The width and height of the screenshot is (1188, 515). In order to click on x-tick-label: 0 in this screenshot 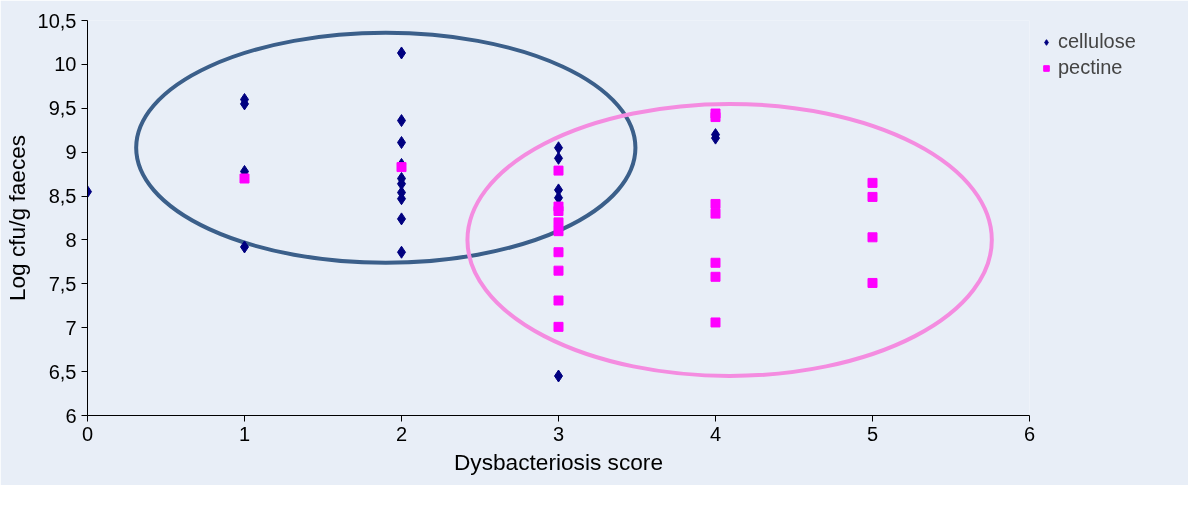, I will do `click(87, 433)`.